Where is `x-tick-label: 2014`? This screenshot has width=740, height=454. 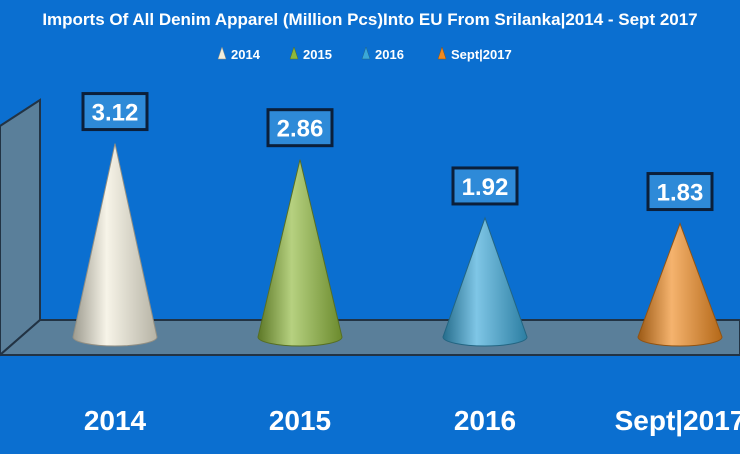 x-tick-label: 2014 is located at coordinates (115, 420).